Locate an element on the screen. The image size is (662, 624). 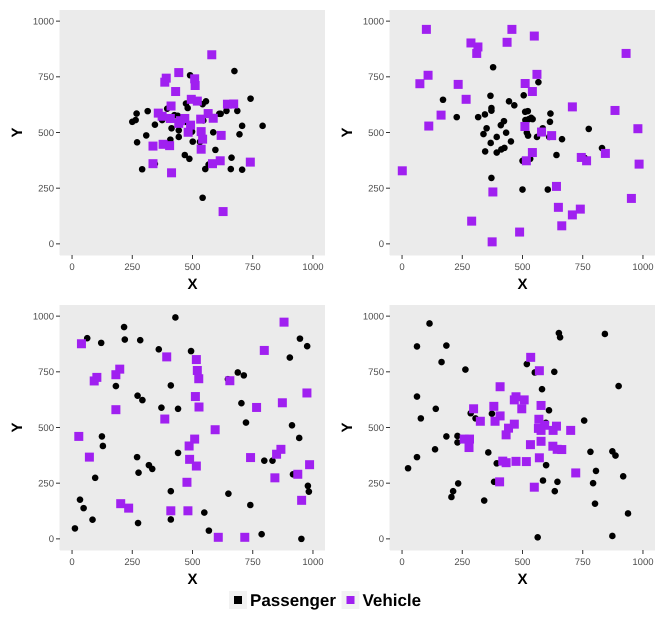
y-axis-title: Y is located at coordinates (17, 427).